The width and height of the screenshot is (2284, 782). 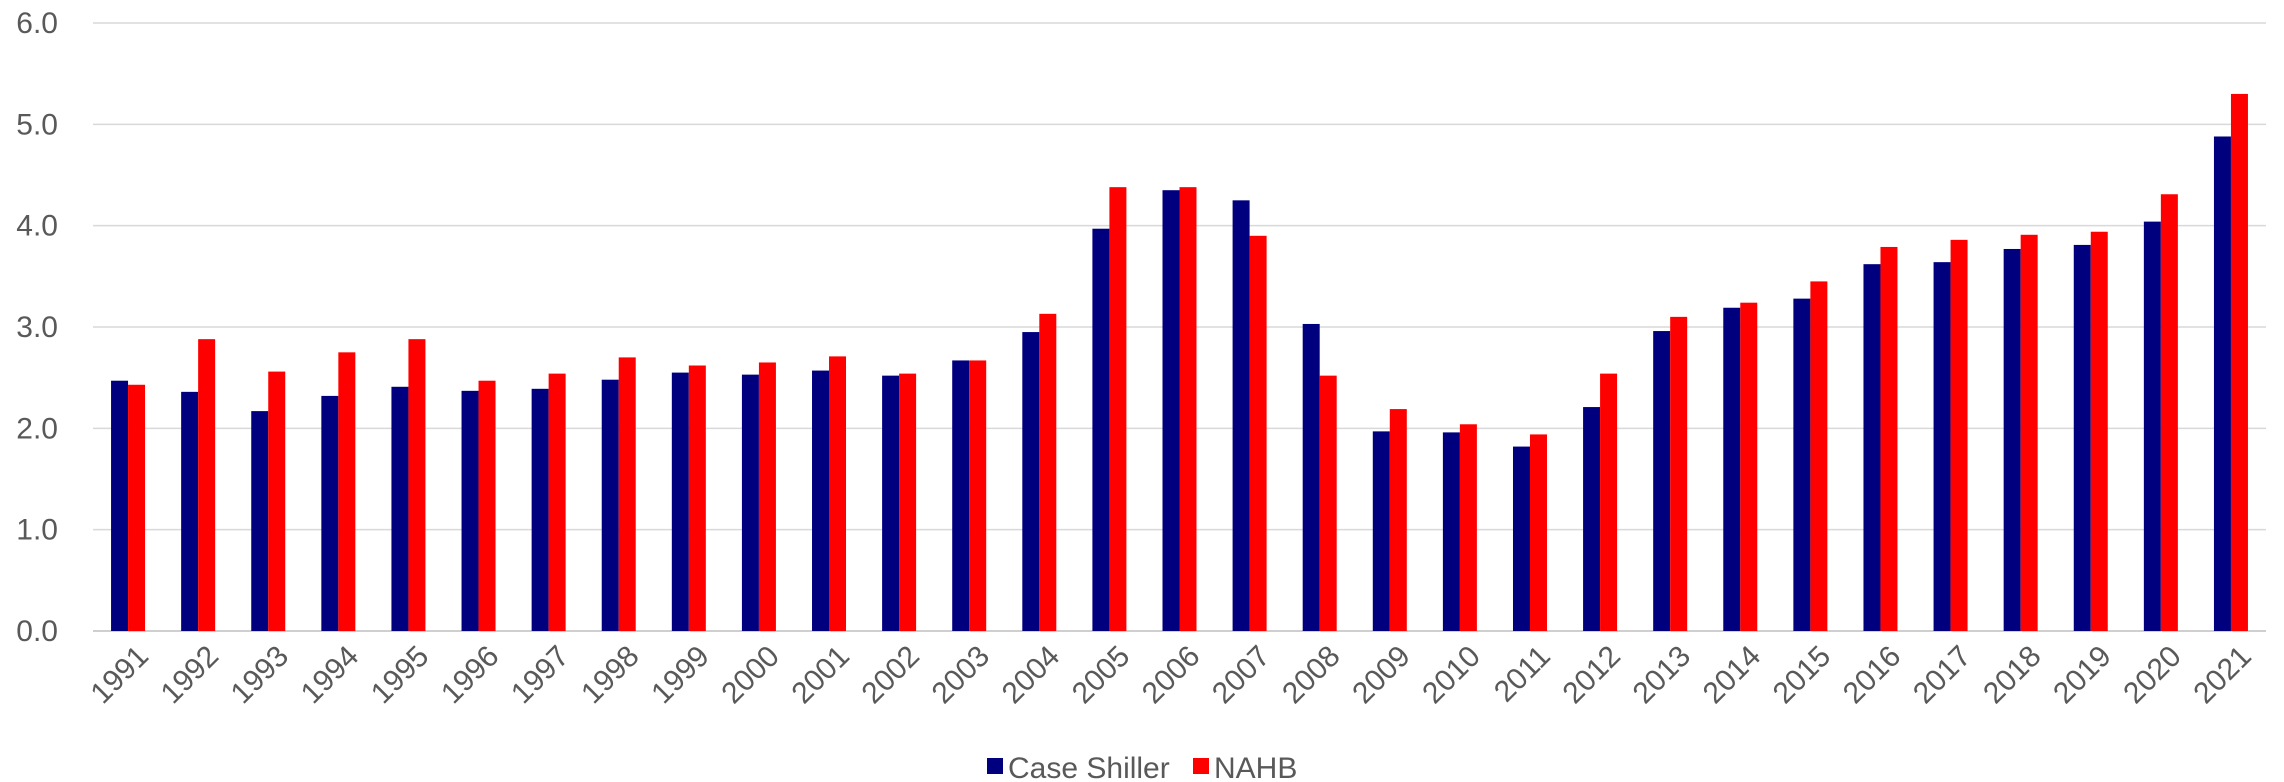 What do you see at coordinates (190, 675) in the screenshot?
I see `x-tick-label: 1992` at bounding box center [190, 675].